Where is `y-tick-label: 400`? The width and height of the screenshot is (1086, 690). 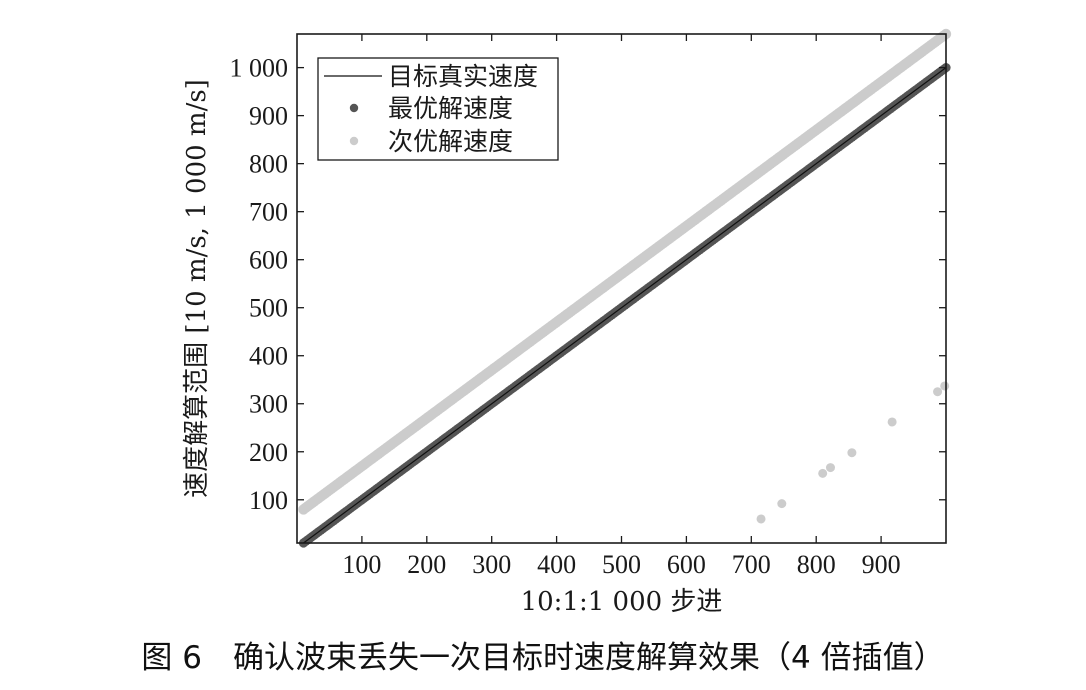 y-tick-label: 400 is located at coordinates (268, 356).